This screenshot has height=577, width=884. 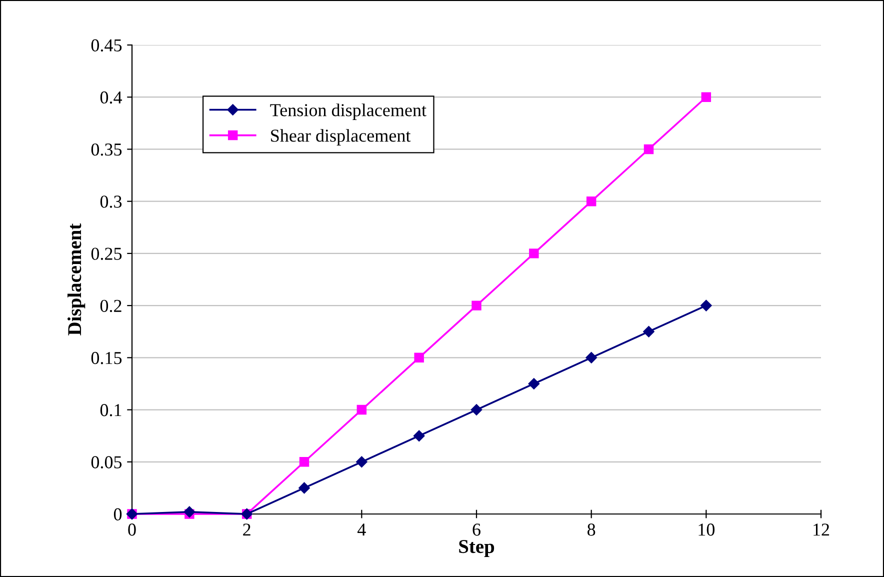 I want to click on legend-label: Tension displacement, so click(x=348, y=112).